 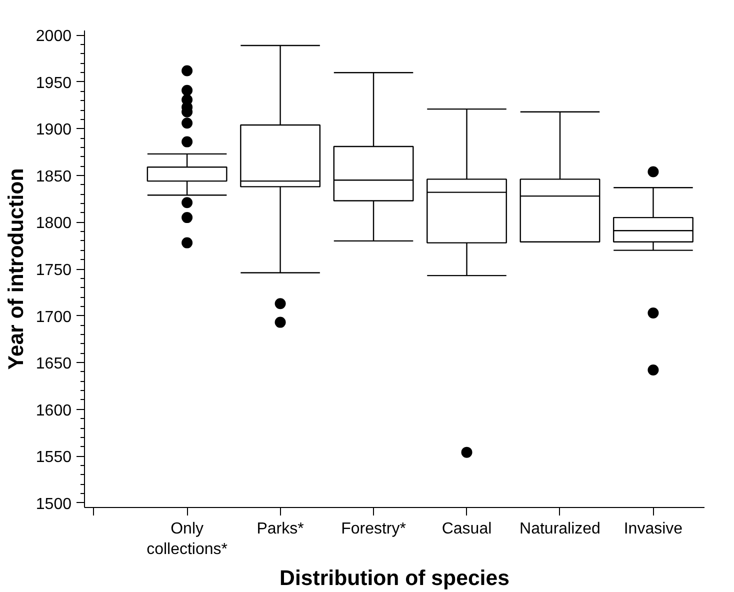 I want to click on y-tick-label: 1600, so click(x=54, y=411).